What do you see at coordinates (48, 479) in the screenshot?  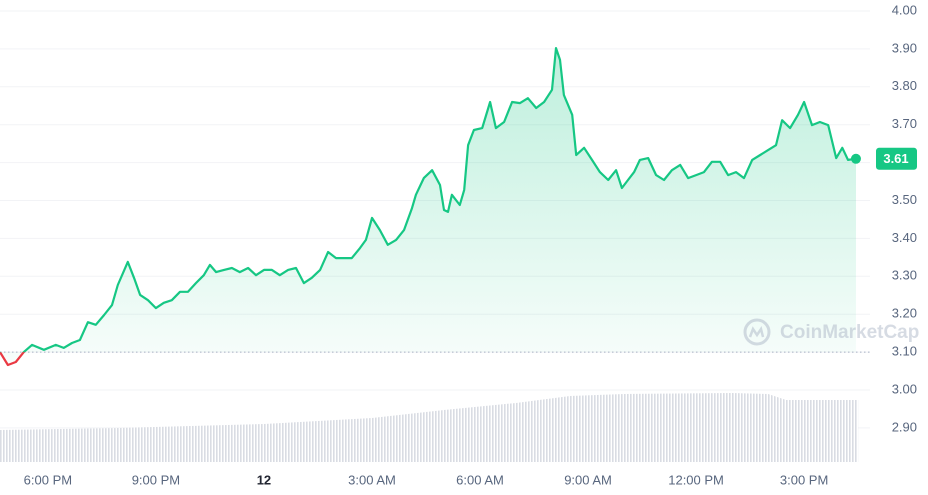 I see `x-tick-label: 6:00 PM` at bounding box center [48, 479].